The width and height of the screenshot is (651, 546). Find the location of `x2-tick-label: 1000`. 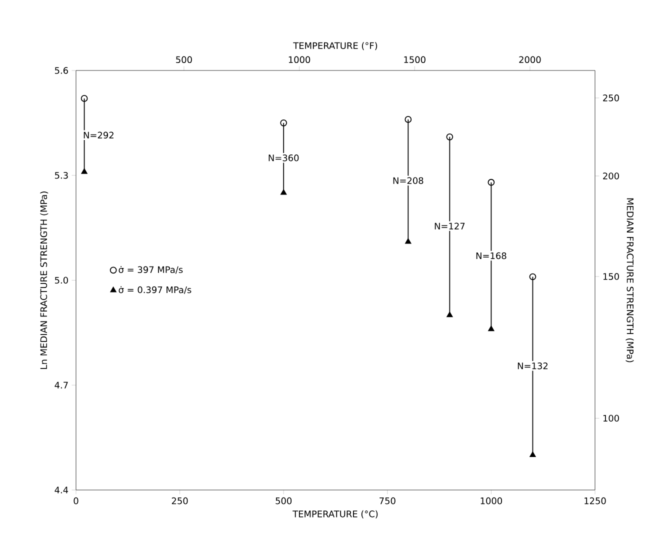

x2-tick-label: 1000 is located at coordinates (299, 60).